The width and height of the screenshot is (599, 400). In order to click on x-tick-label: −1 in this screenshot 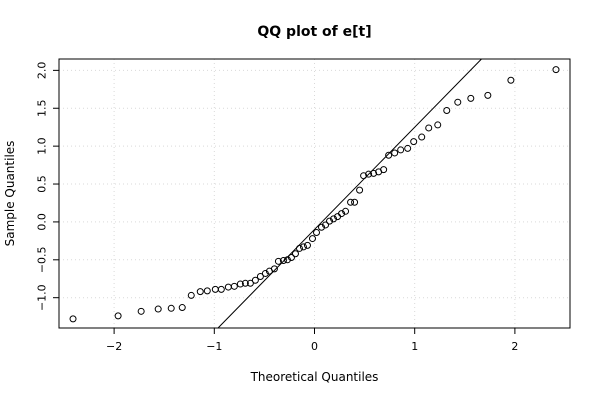, I will do `click(214, 346)`.